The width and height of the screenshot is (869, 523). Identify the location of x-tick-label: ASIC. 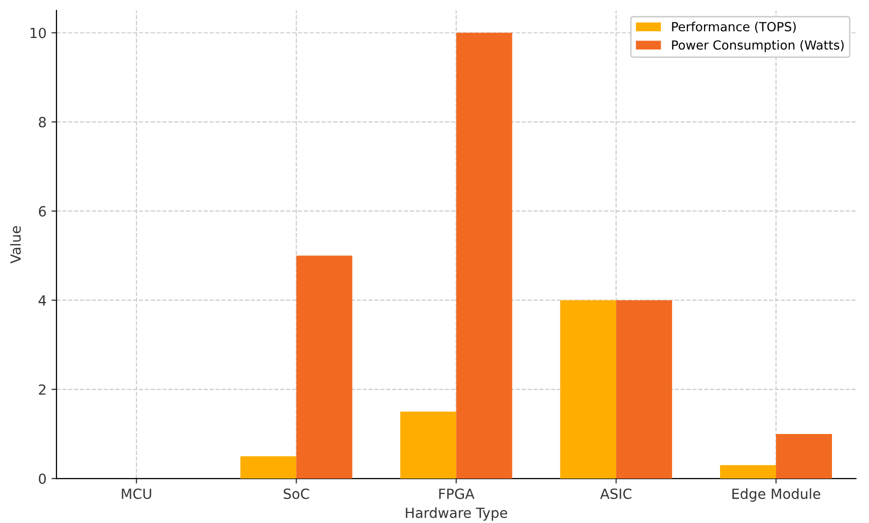
(616, 494).